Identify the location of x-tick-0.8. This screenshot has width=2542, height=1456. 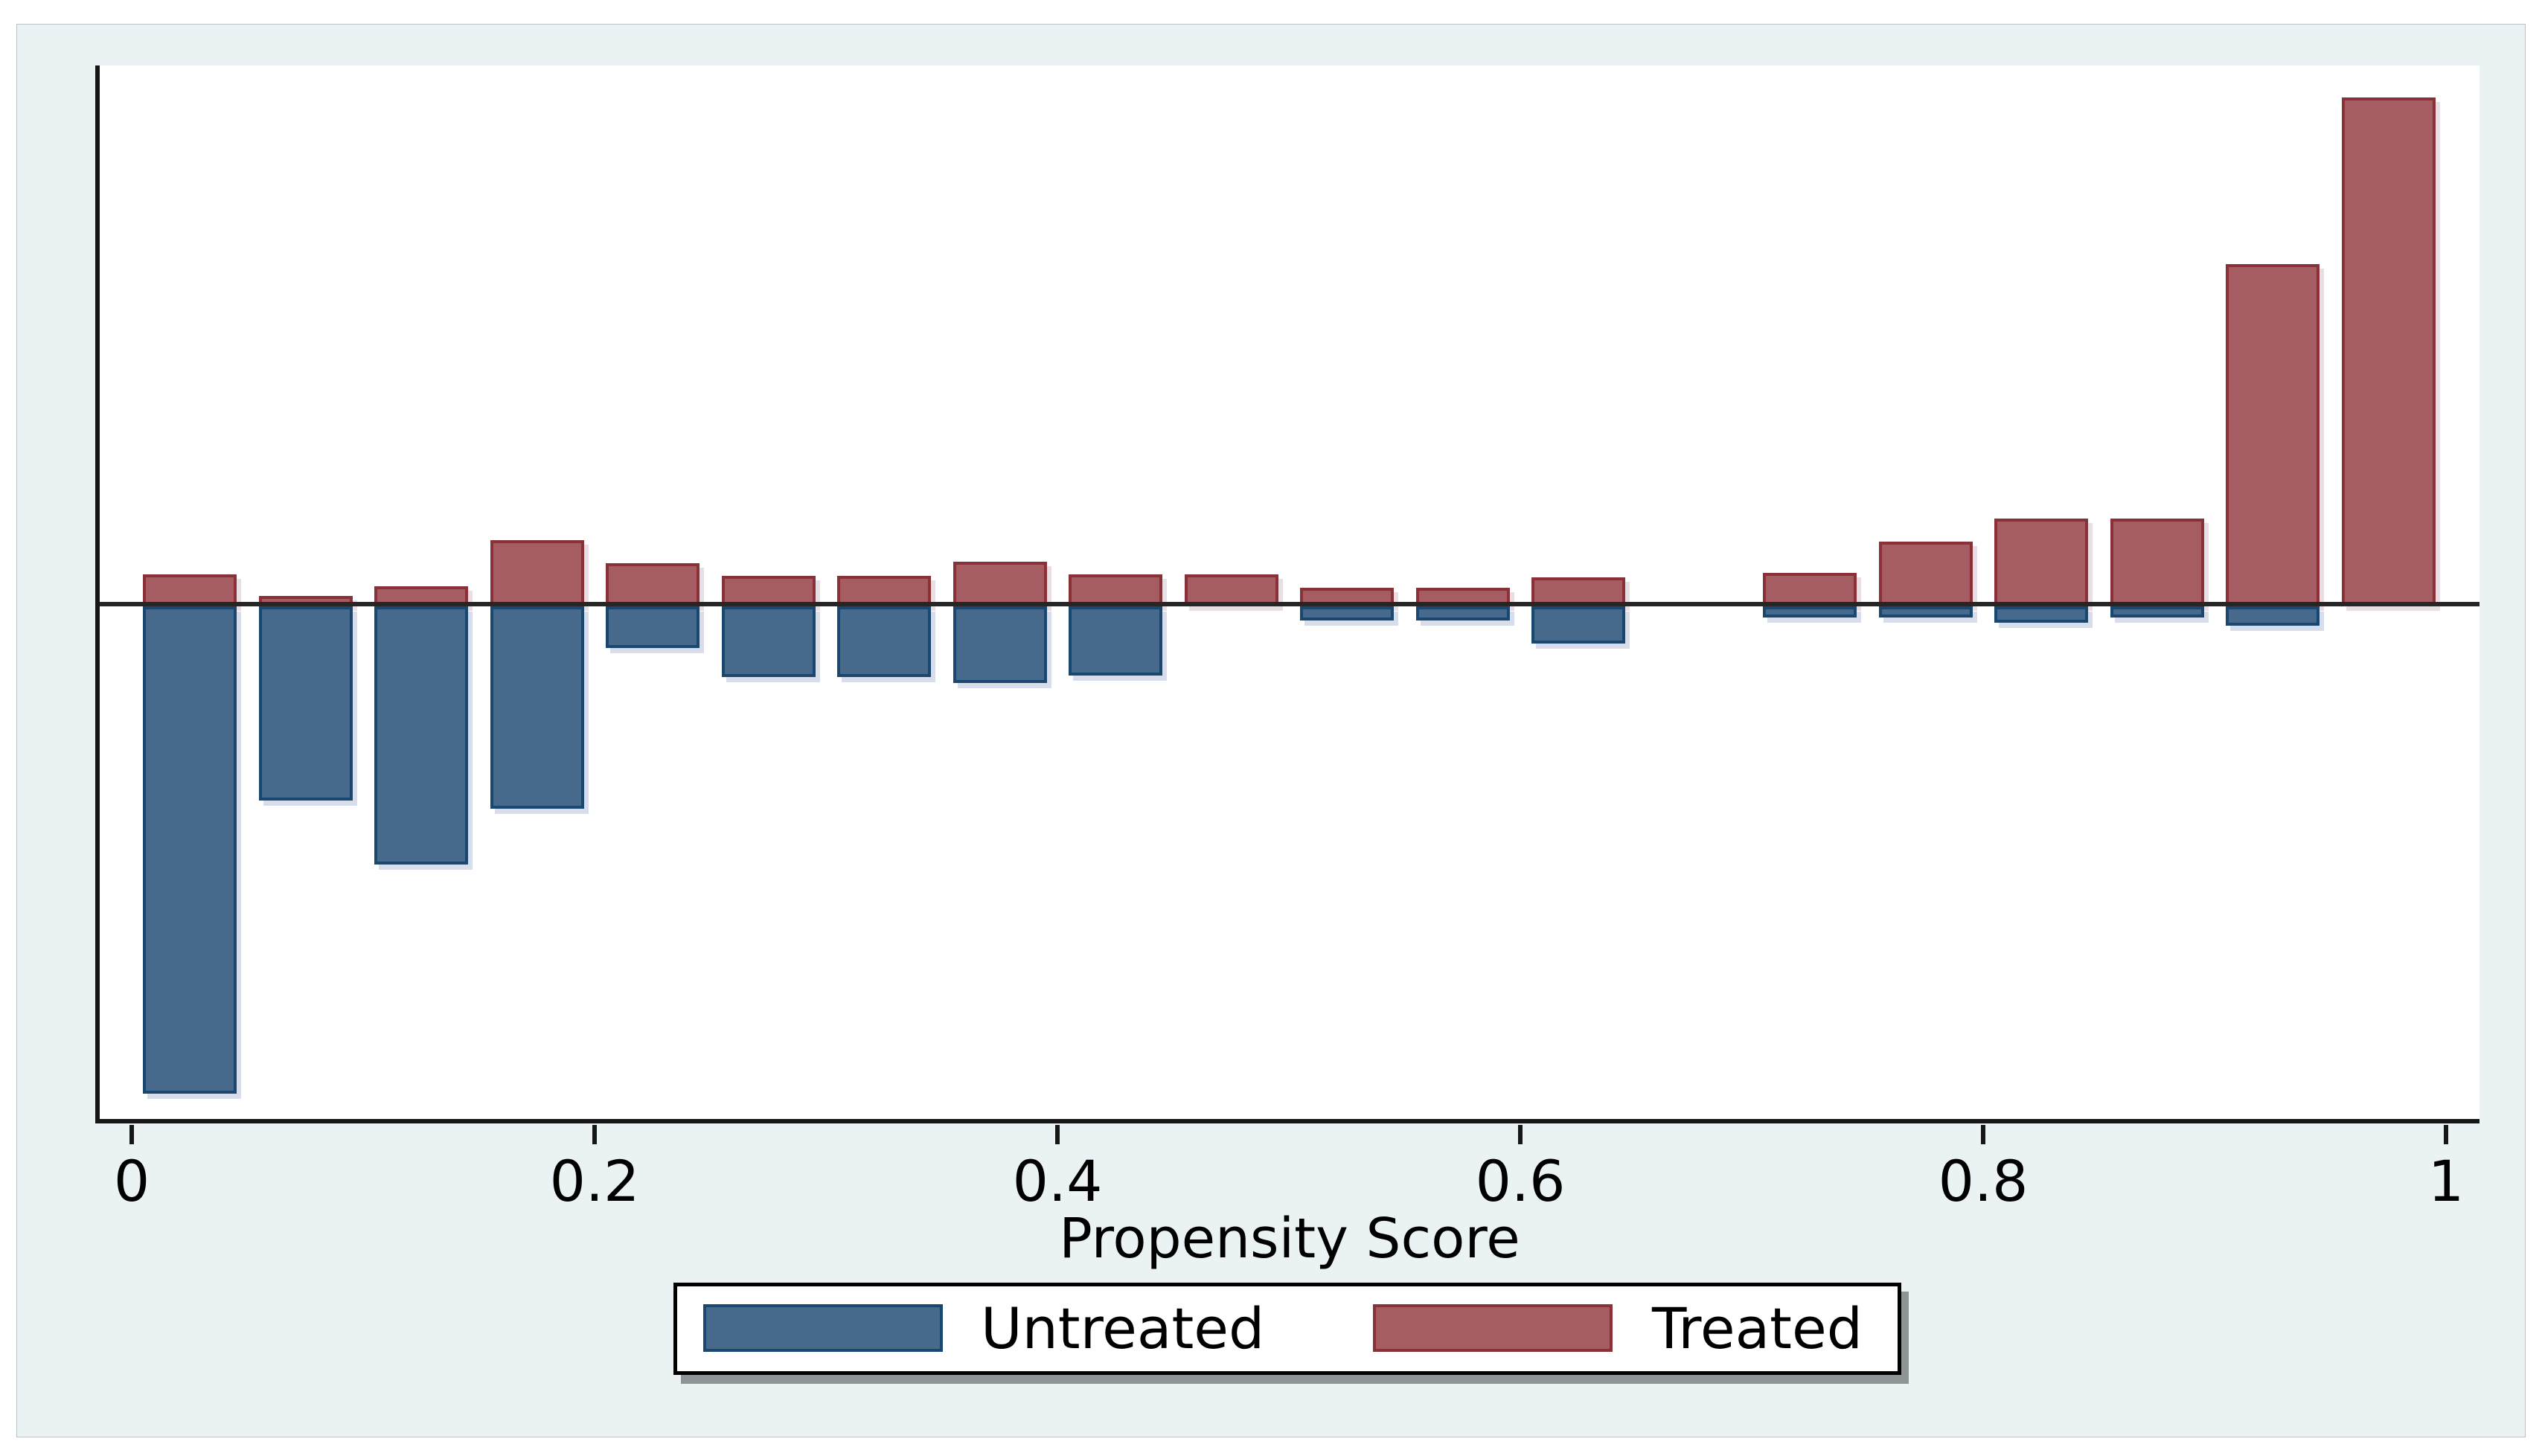
(1983, 1134).